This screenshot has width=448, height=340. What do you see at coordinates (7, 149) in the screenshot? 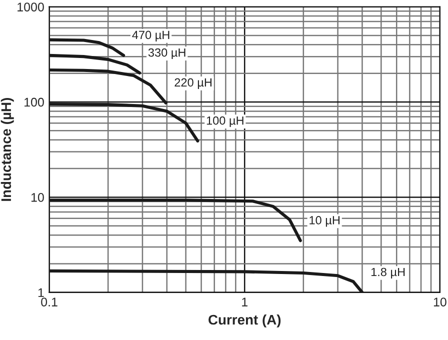
I see `y-axis-title: Inductance (µH)` at bounding box center [7, 149].